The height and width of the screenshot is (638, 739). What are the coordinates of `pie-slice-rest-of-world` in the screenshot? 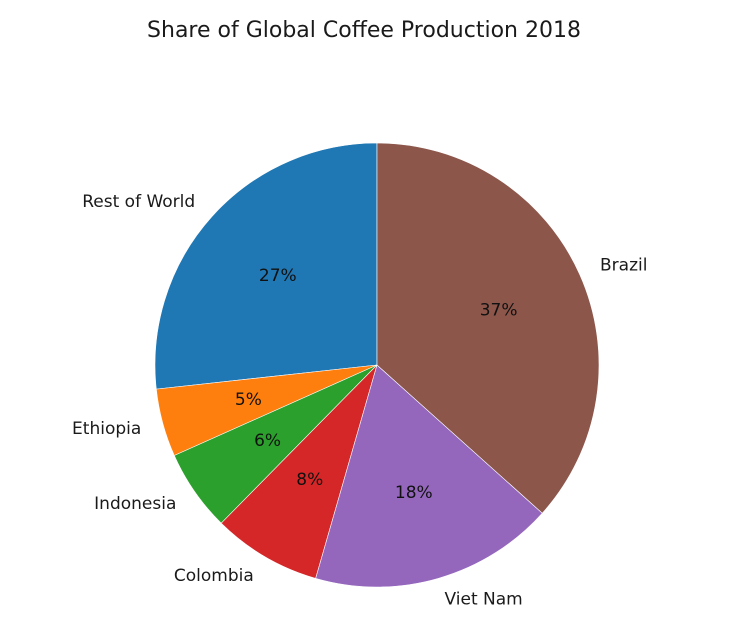 It's located at (266, 266).